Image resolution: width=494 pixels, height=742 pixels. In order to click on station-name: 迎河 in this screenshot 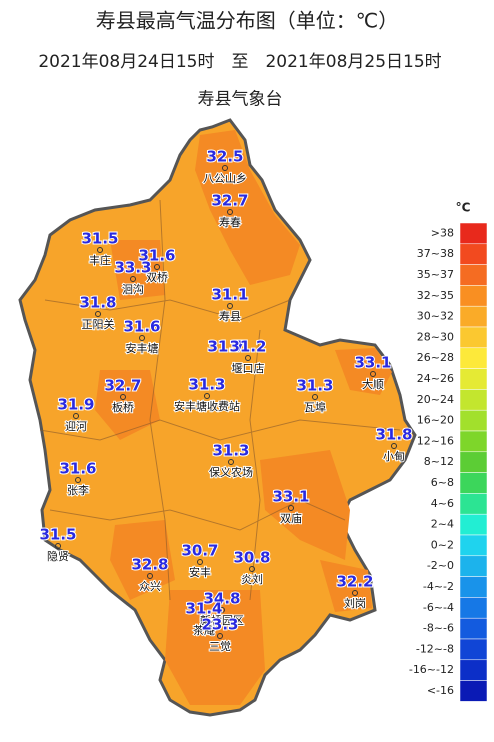, I will do `click(76, 426)`.